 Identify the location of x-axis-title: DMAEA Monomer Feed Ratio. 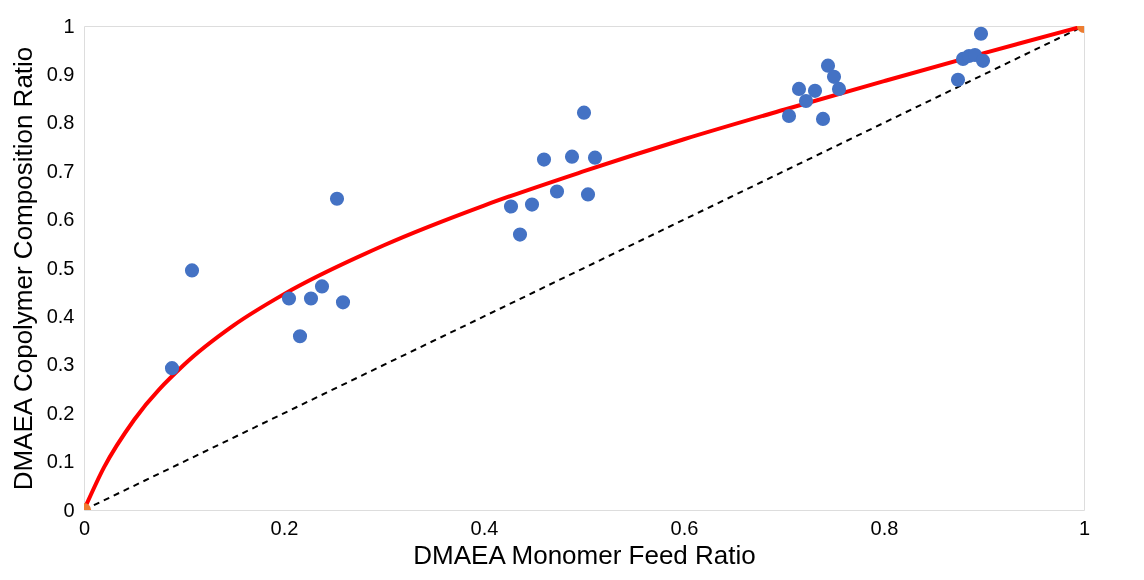
(584, 554).